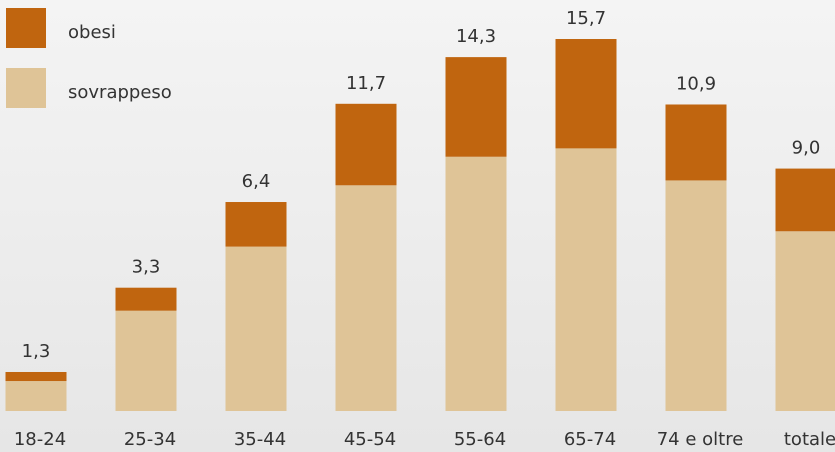 The width and height of the screenshot is (835, 452). What do you see at coordinates (809, 439) in the screenshot?
I see `x-tick-label: totale` at bounding box center [809, 439].